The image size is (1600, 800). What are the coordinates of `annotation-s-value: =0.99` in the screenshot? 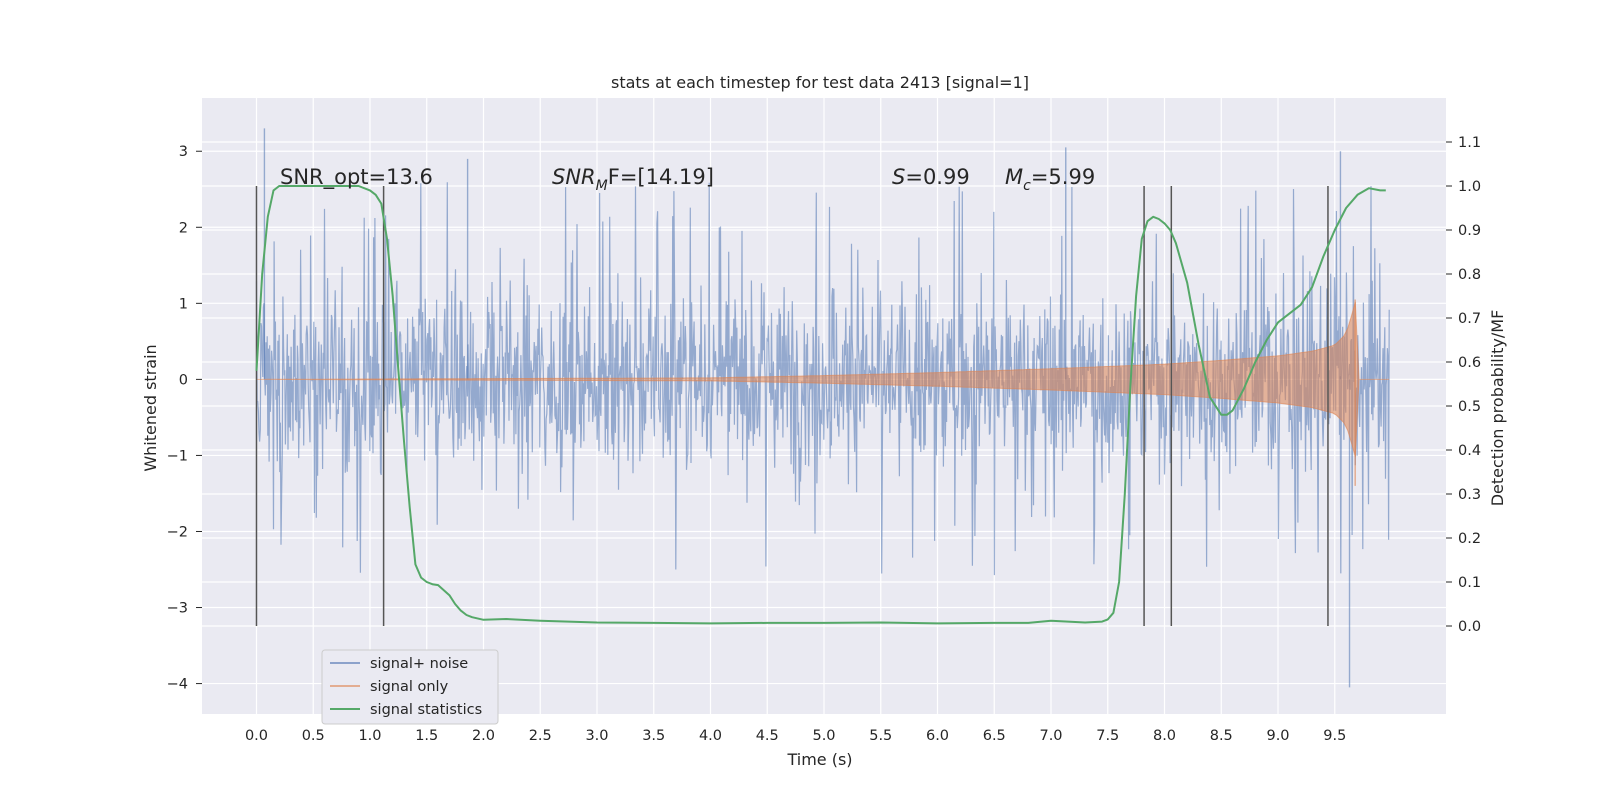 It's located at (937, 177).